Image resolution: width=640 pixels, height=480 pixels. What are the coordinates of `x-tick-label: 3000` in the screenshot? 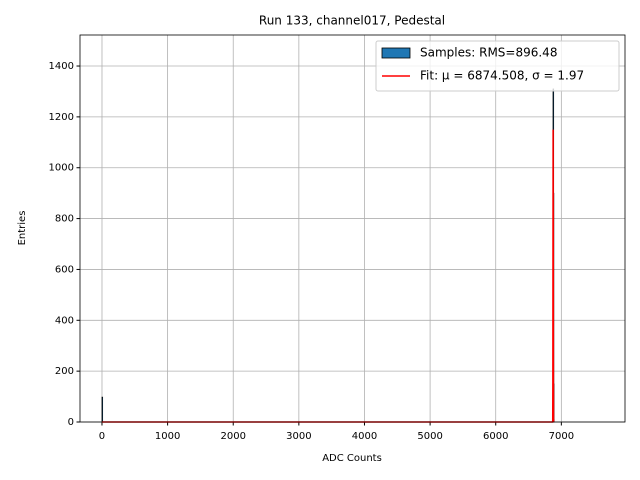 It's located at (298, 436).